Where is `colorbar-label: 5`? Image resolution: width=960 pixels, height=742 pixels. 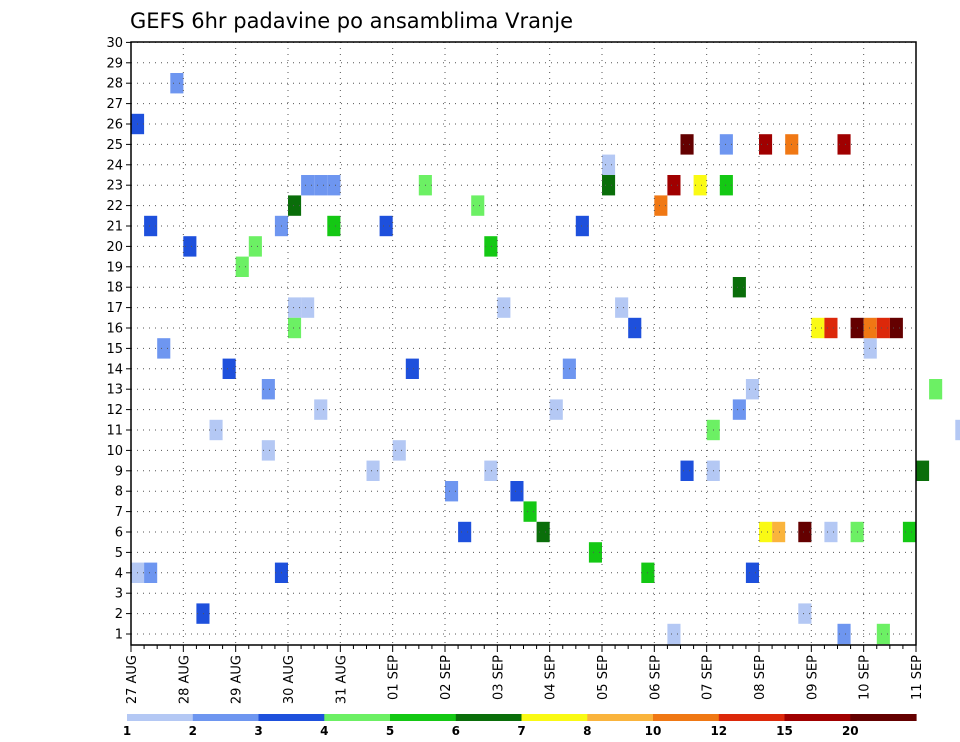 colorbar-label: 5 is located at coordinates (390, 731).